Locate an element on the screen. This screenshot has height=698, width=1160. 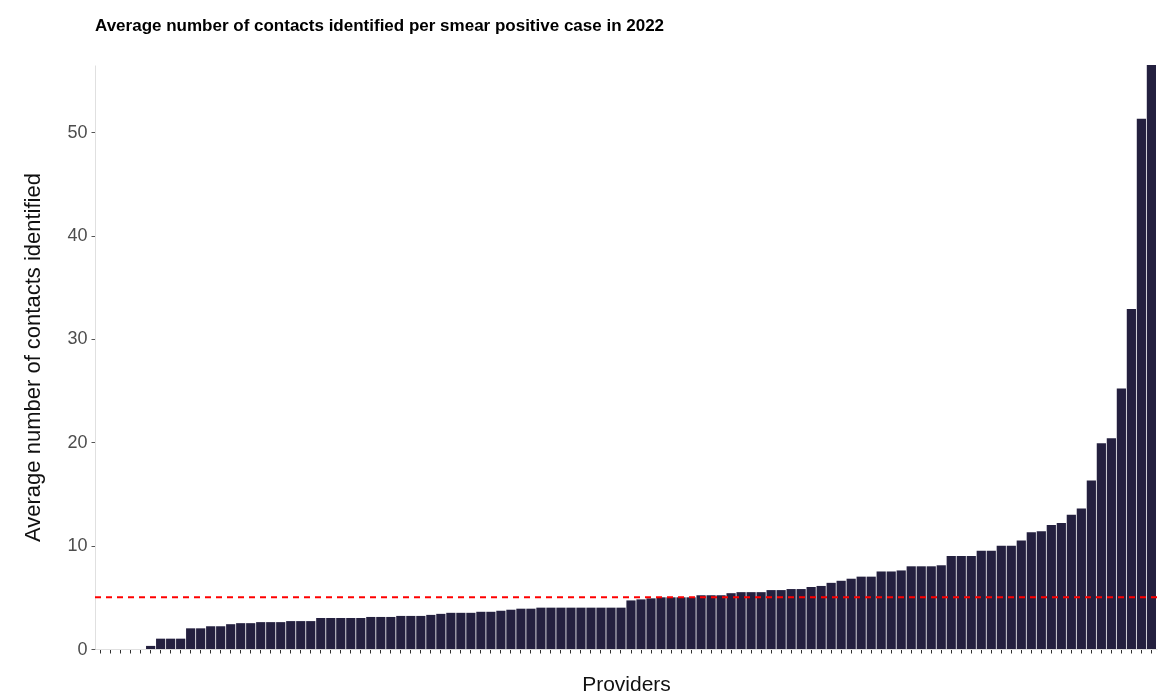
y-tick-label: 40 is located at coordinates (77, 235).